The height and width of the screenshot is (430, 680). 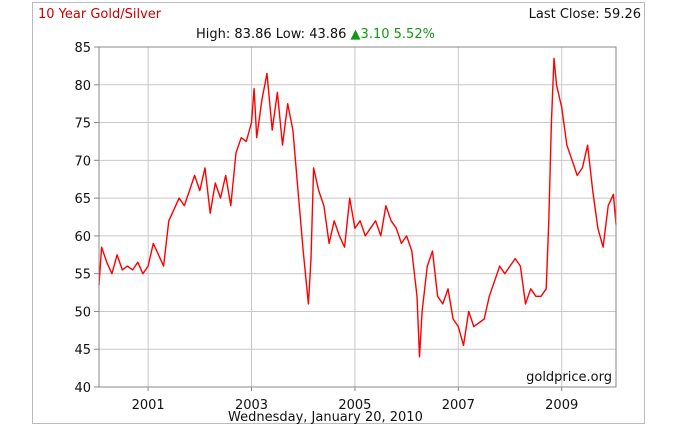 I want to click on watermark-text: goldprice.org, so click(x=569, y=377).